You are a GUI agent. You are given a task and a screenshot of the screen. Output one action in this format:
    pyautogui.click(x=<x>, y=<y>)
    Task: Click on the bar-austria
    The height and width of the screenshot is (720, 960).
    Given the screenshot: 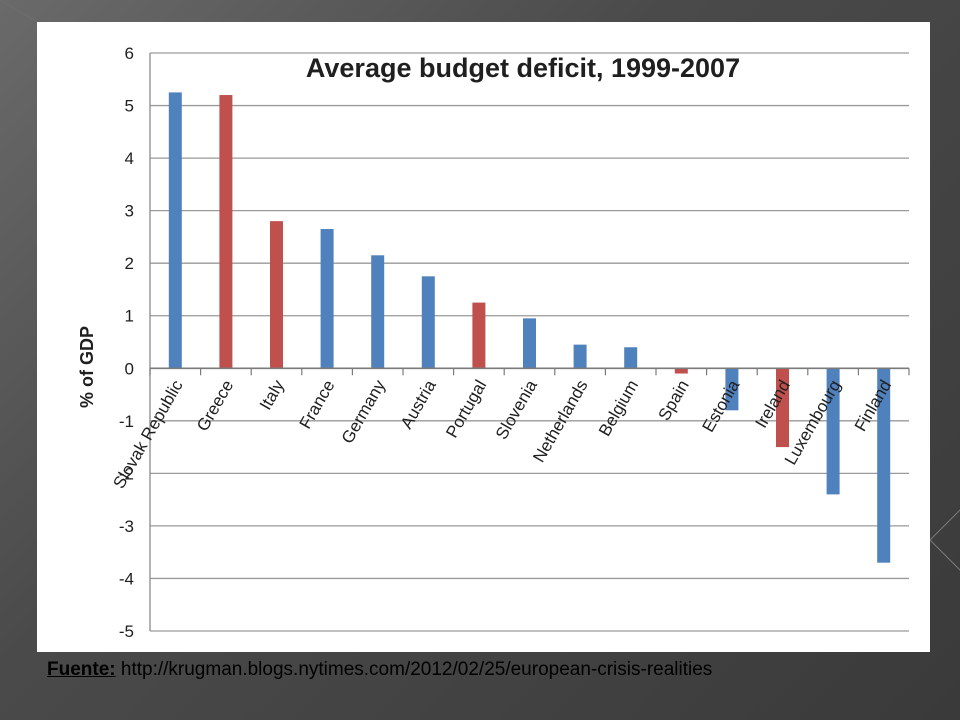 What is the action you would take?
    pyautogui.click(x=428, y=322)
    